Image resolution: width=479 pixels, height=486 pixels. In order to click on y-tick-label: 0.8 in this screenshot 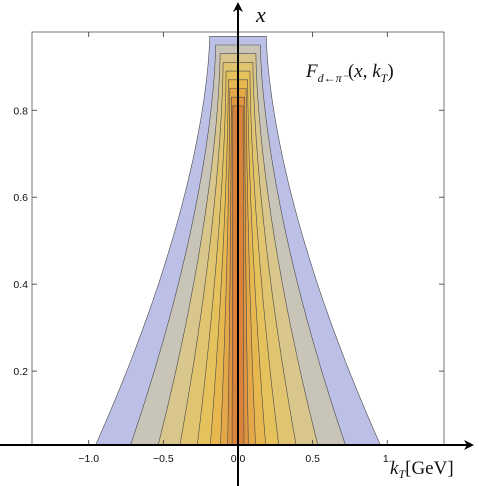, I will do `click(20, 111)`.